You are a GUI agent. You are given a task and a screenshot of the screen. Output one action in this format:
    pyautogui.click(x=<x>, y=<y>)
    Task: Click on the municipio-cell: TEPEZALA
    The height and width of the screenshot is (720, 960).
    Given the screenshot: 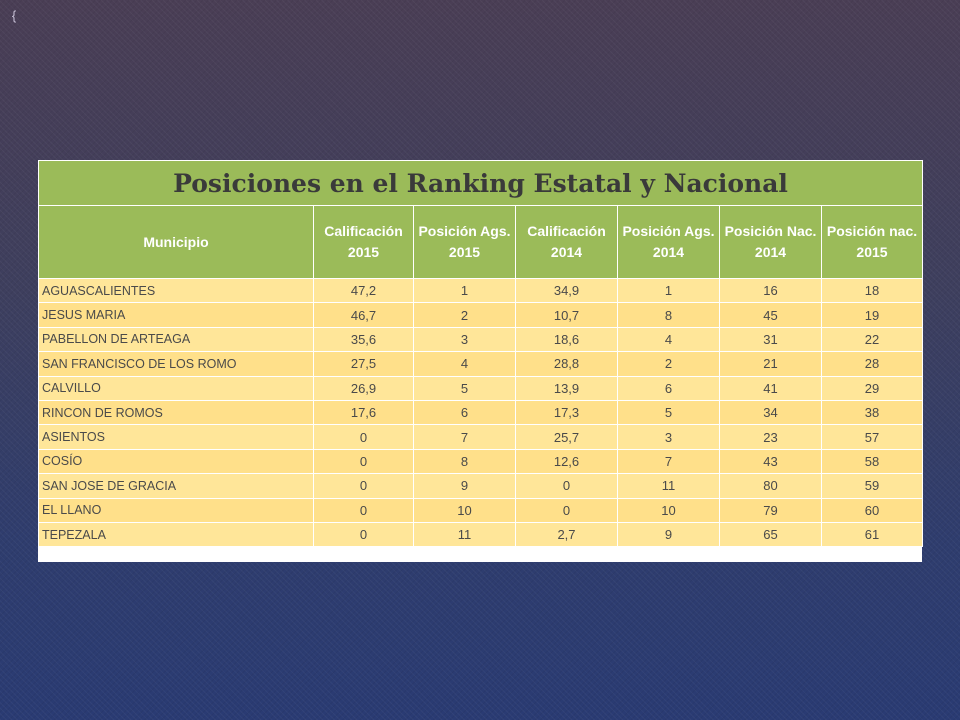 What is the action you would take?
    pyautogui.click(x=176, y=534)
    